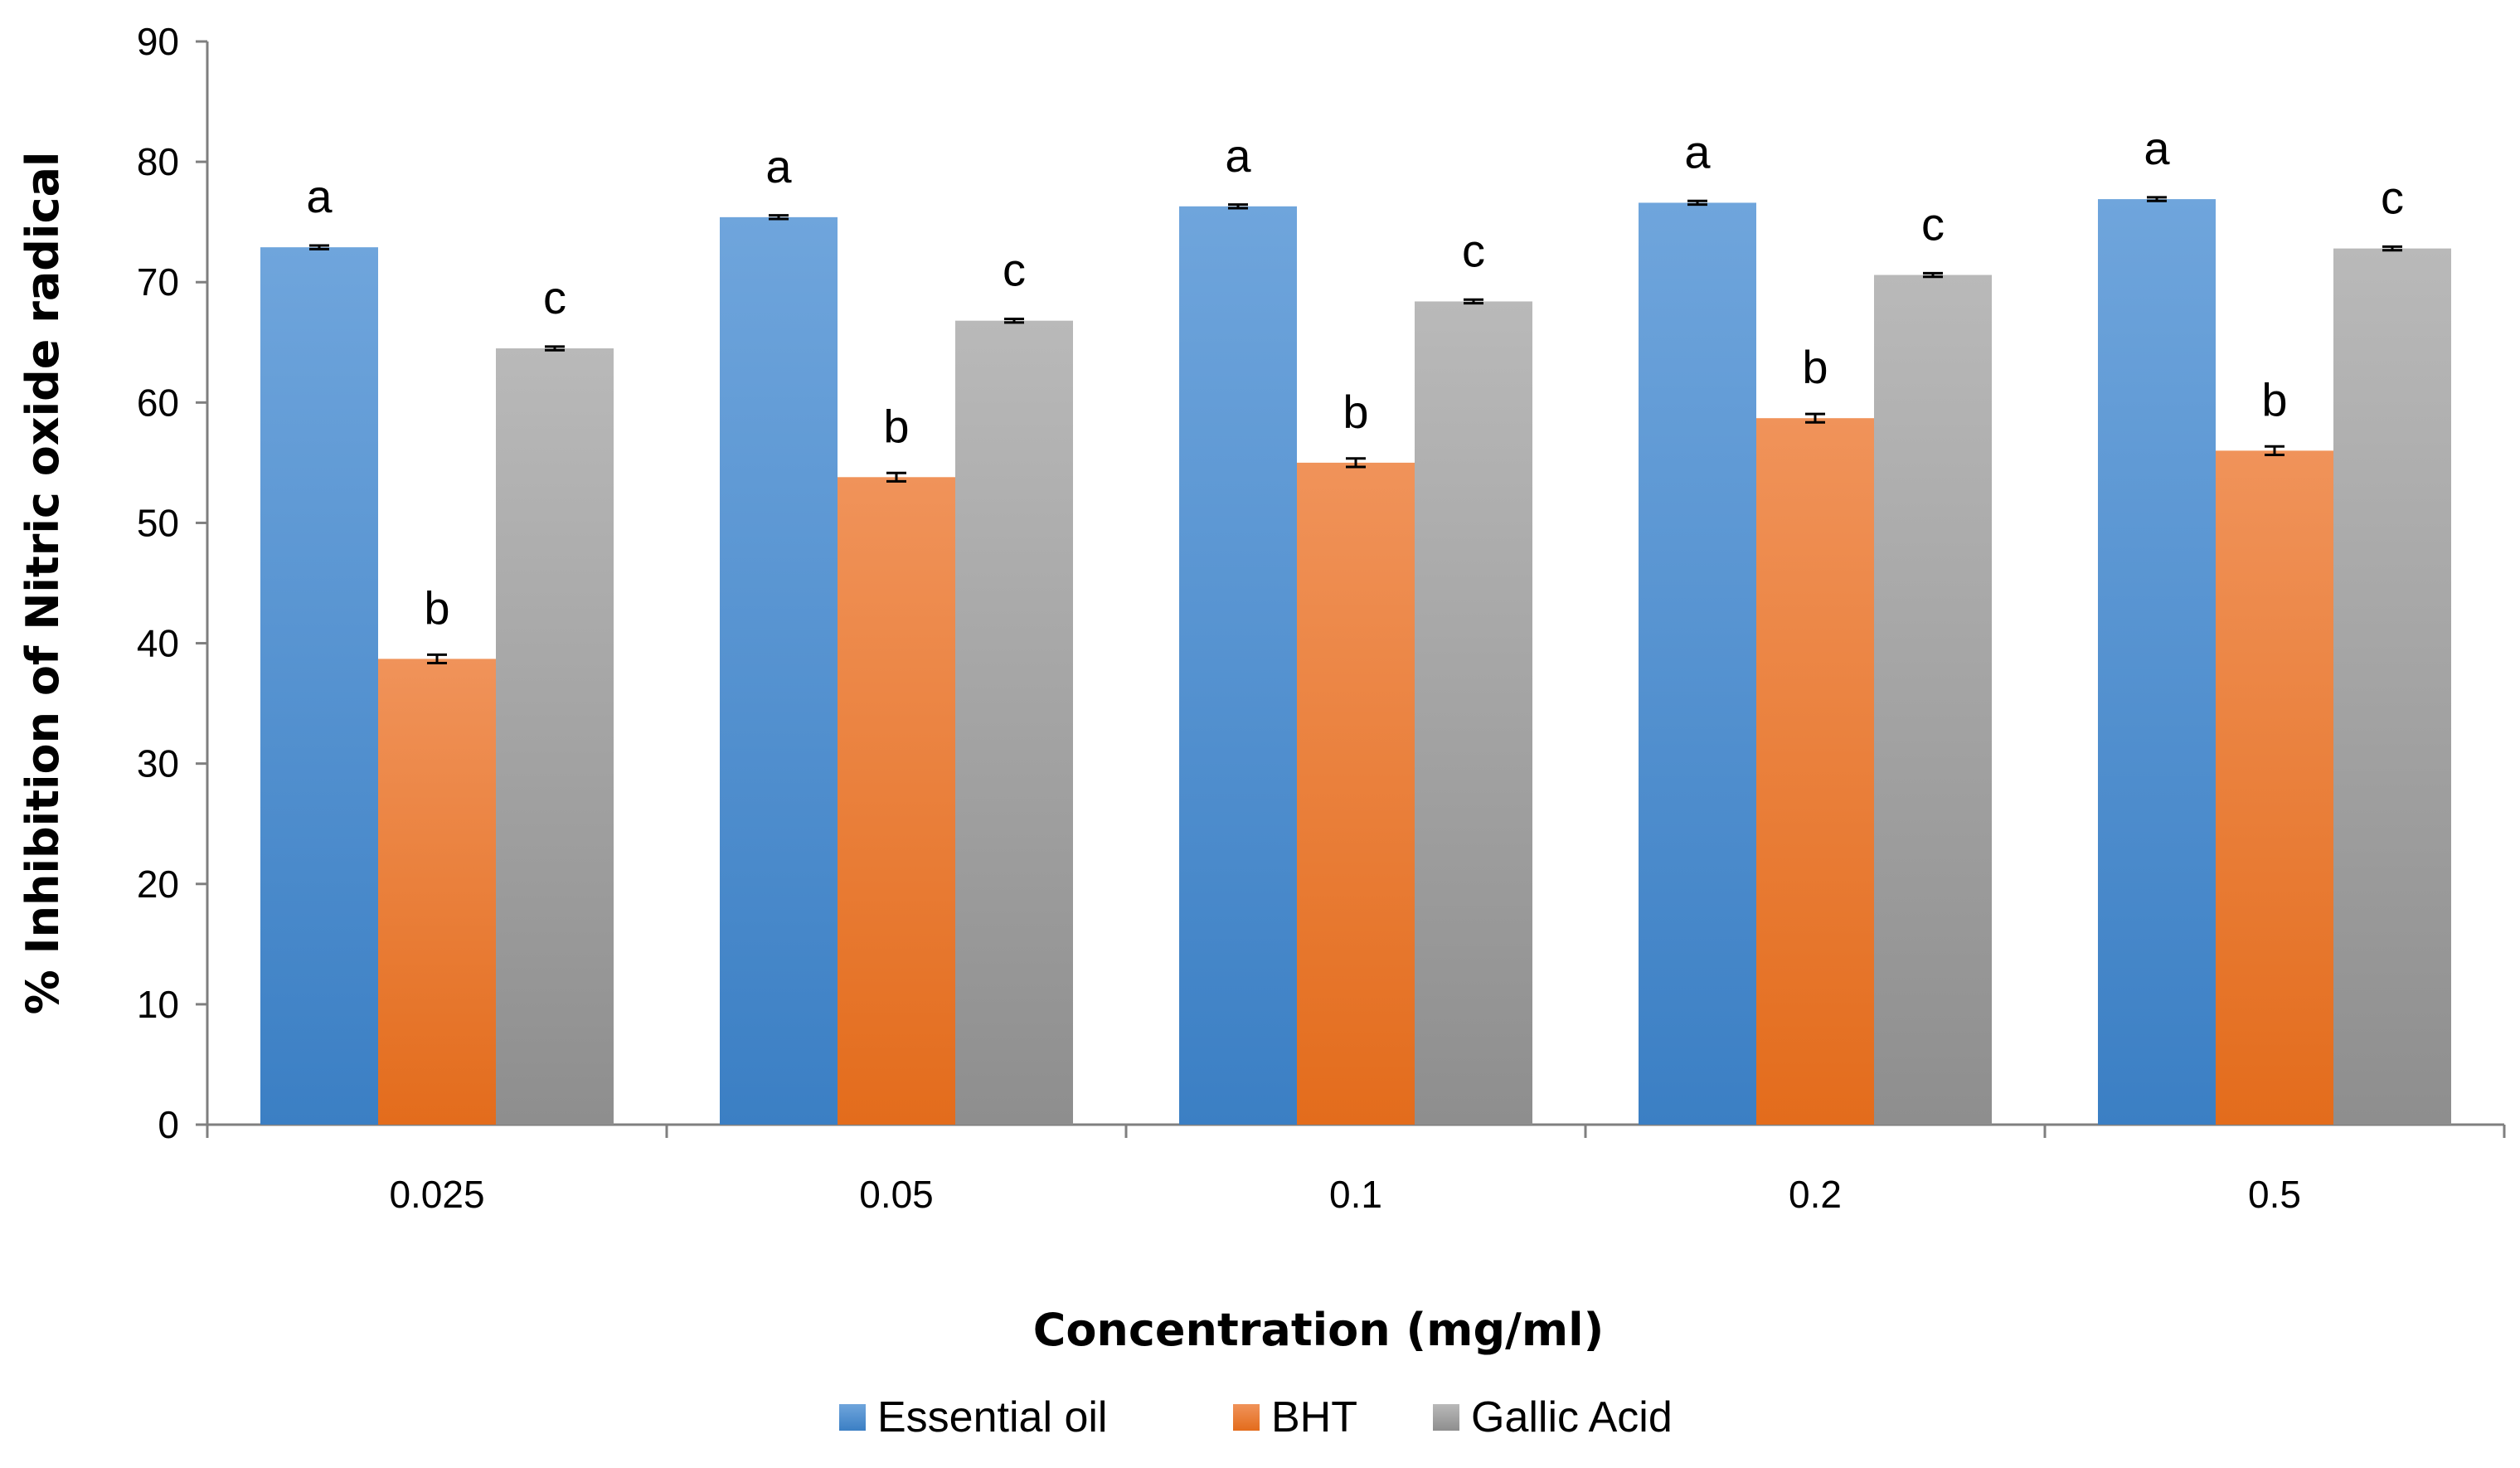 The image size is (2520, 1468). What do you see at coordinates (158, 643) in the screenshot?
I see `y-tick-label: 40` at bounding box center [158, 643].